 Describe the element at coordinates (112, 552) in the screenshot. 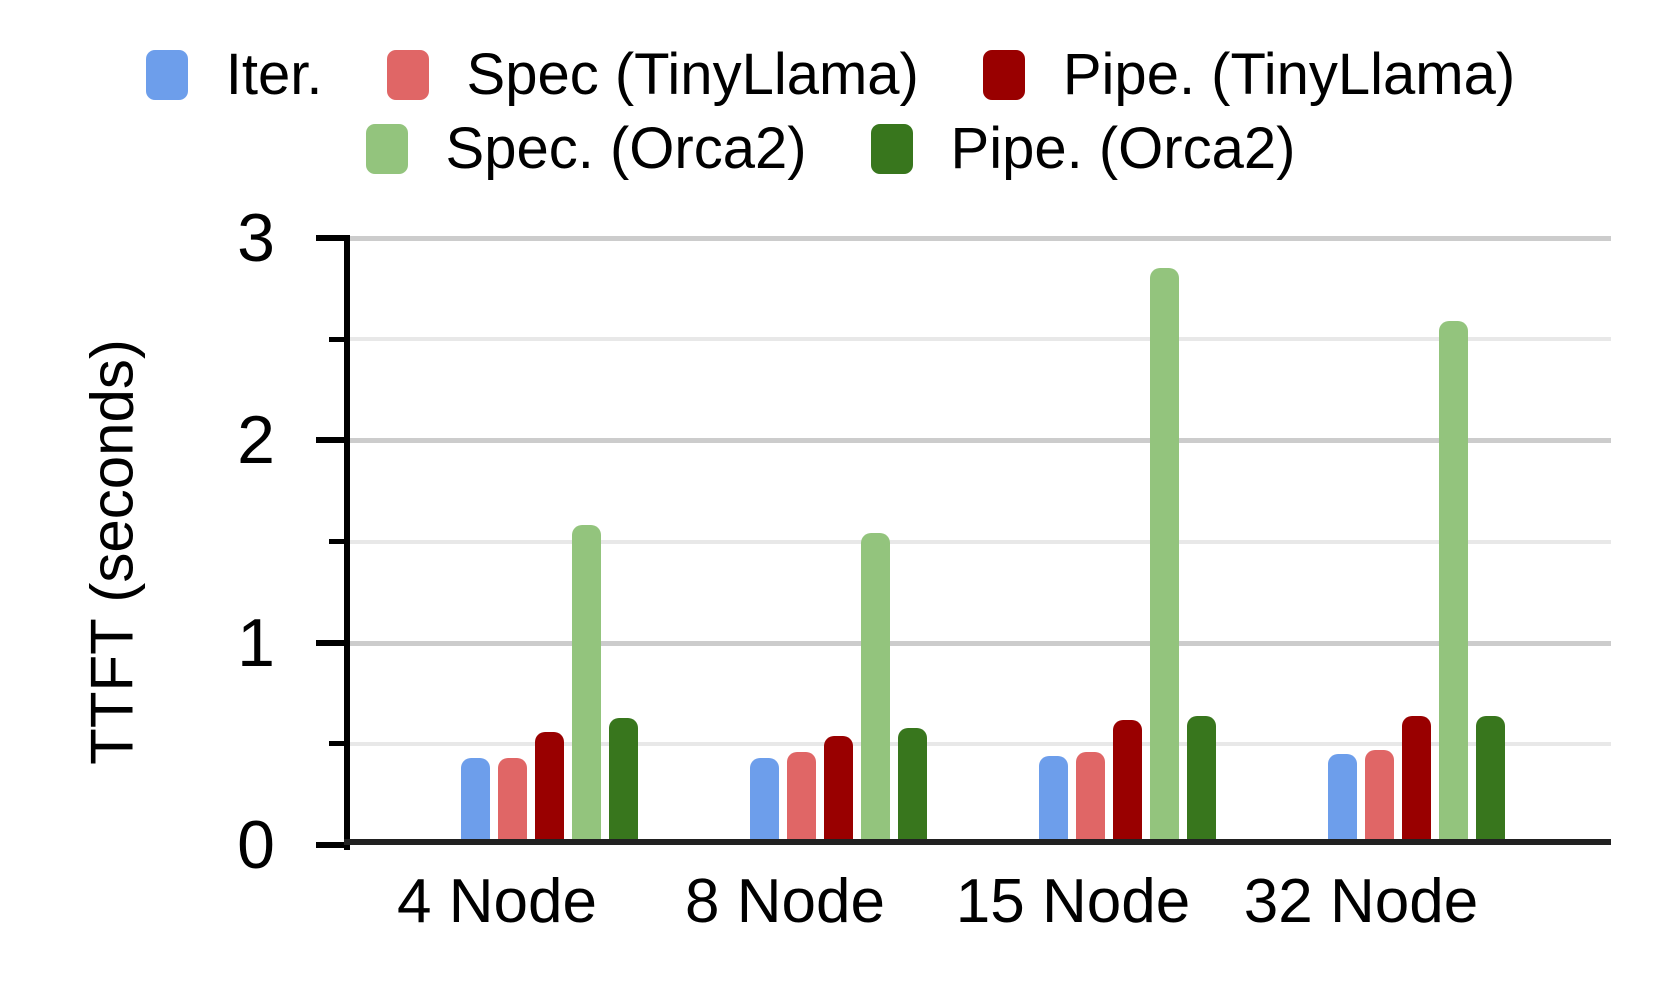

I see `y-axis-title: TTFT (seconds)` at that location.